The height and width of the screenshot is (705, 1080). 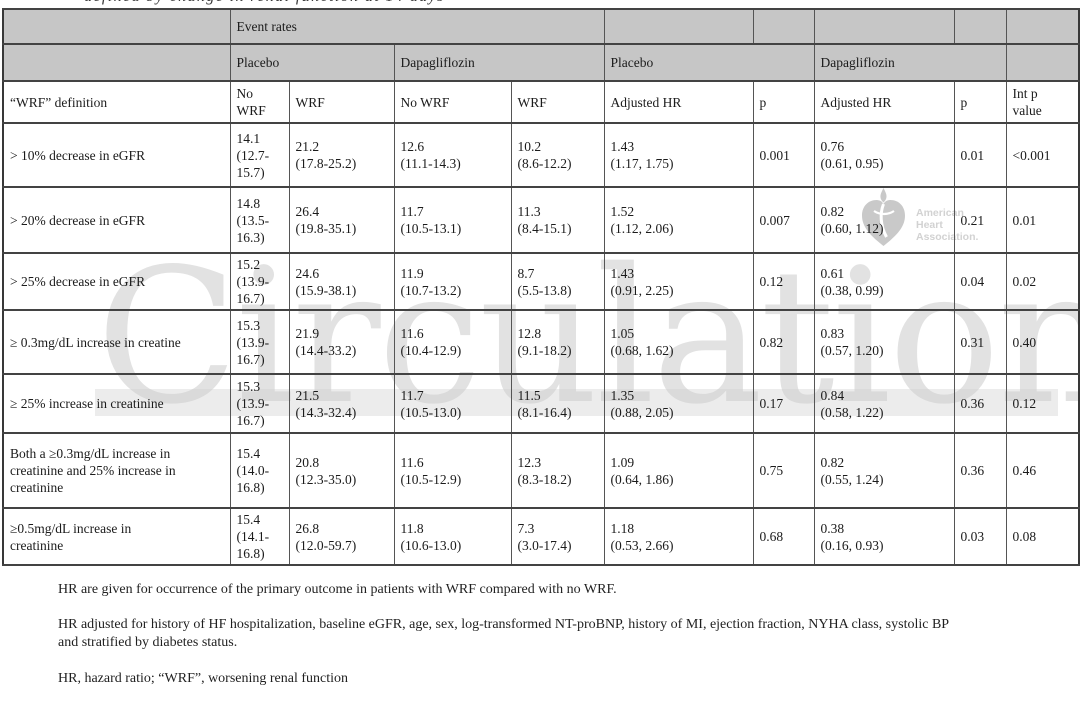 I want to click on table-cell: 7.3 (3.0-17.4), so click(x=557, y=536).